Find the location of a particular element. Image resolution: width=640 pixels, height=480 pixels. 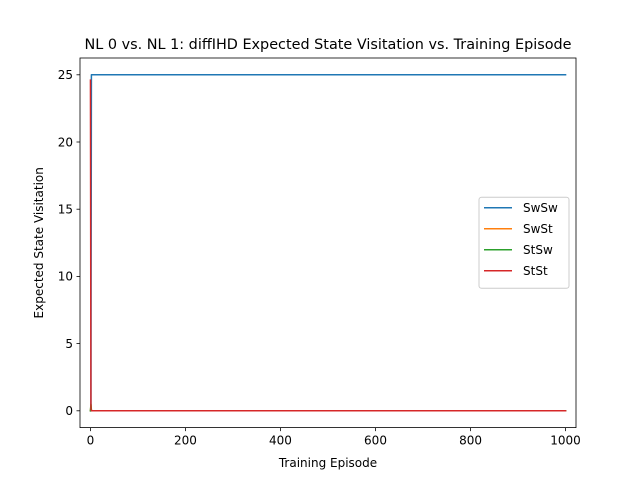

legend-label-stsw: StSw is located at coordinates (538, 250).